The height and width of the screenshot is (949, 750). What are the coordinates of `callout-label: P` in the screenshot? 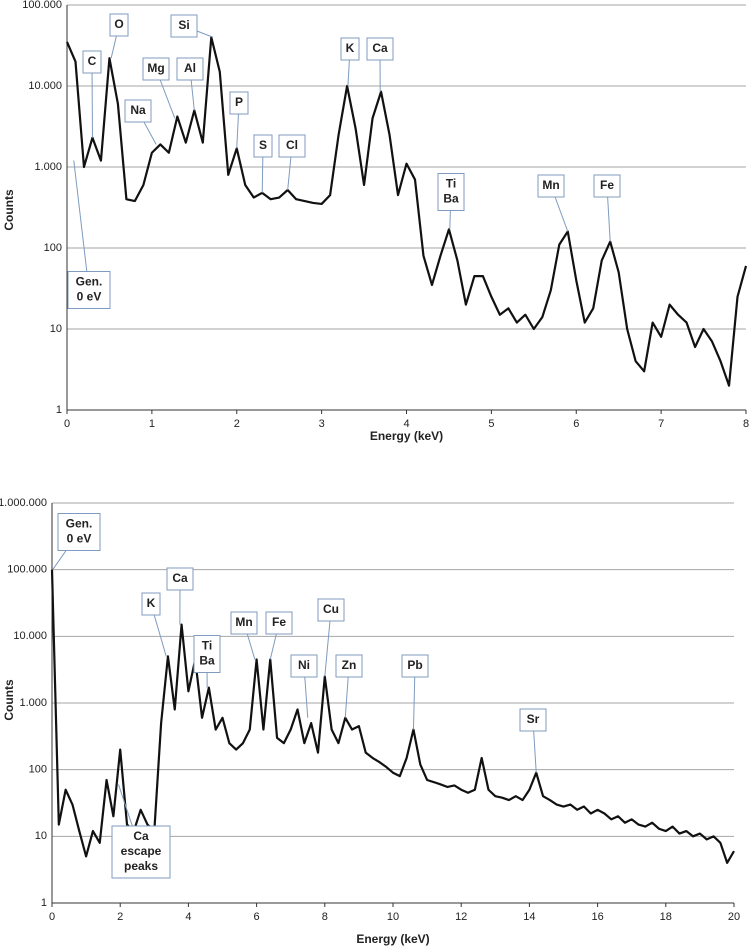 It's located at (239, 102).